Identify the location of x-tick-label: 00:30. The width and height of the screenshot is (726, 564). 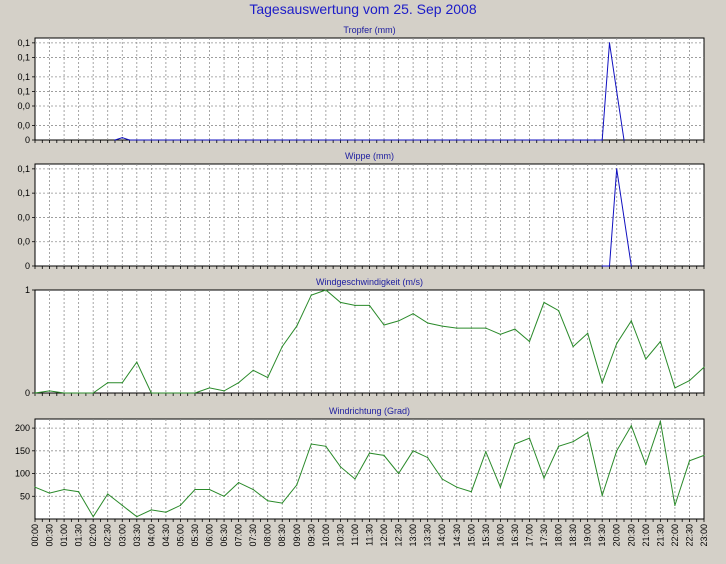
(50, 535).